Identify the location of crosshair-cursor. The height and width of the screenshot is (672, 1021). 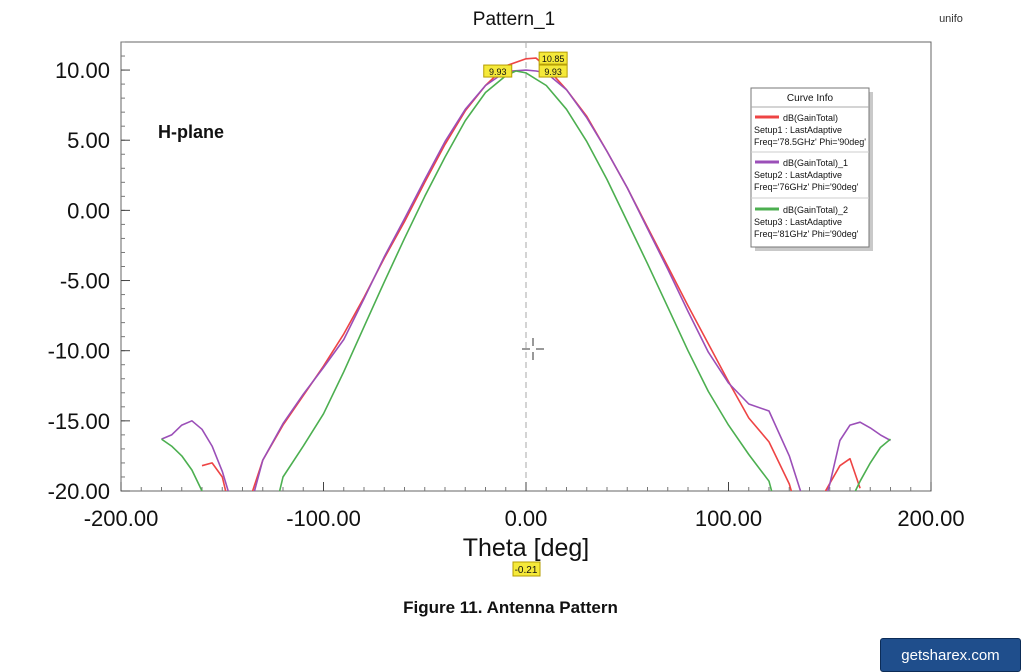
(533, 349).